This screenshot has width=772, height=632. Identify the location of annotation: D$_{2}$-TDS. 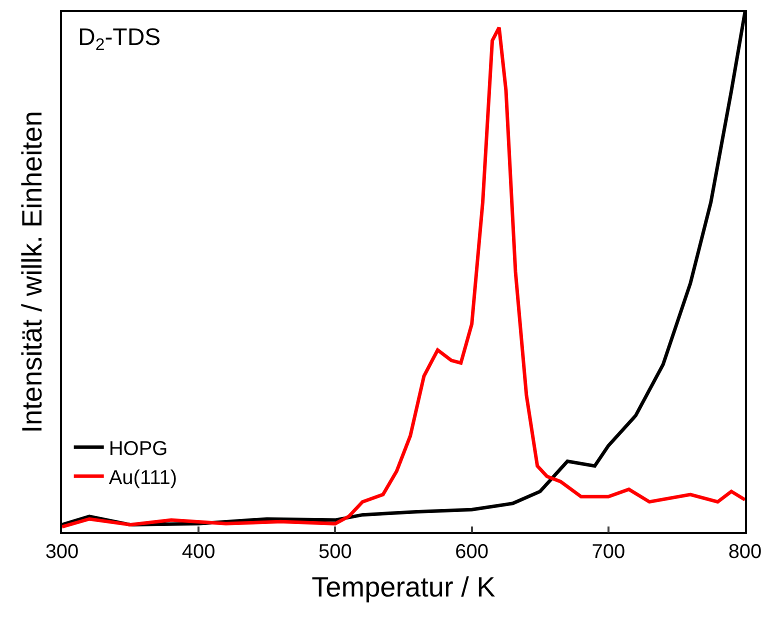
(119, 39).